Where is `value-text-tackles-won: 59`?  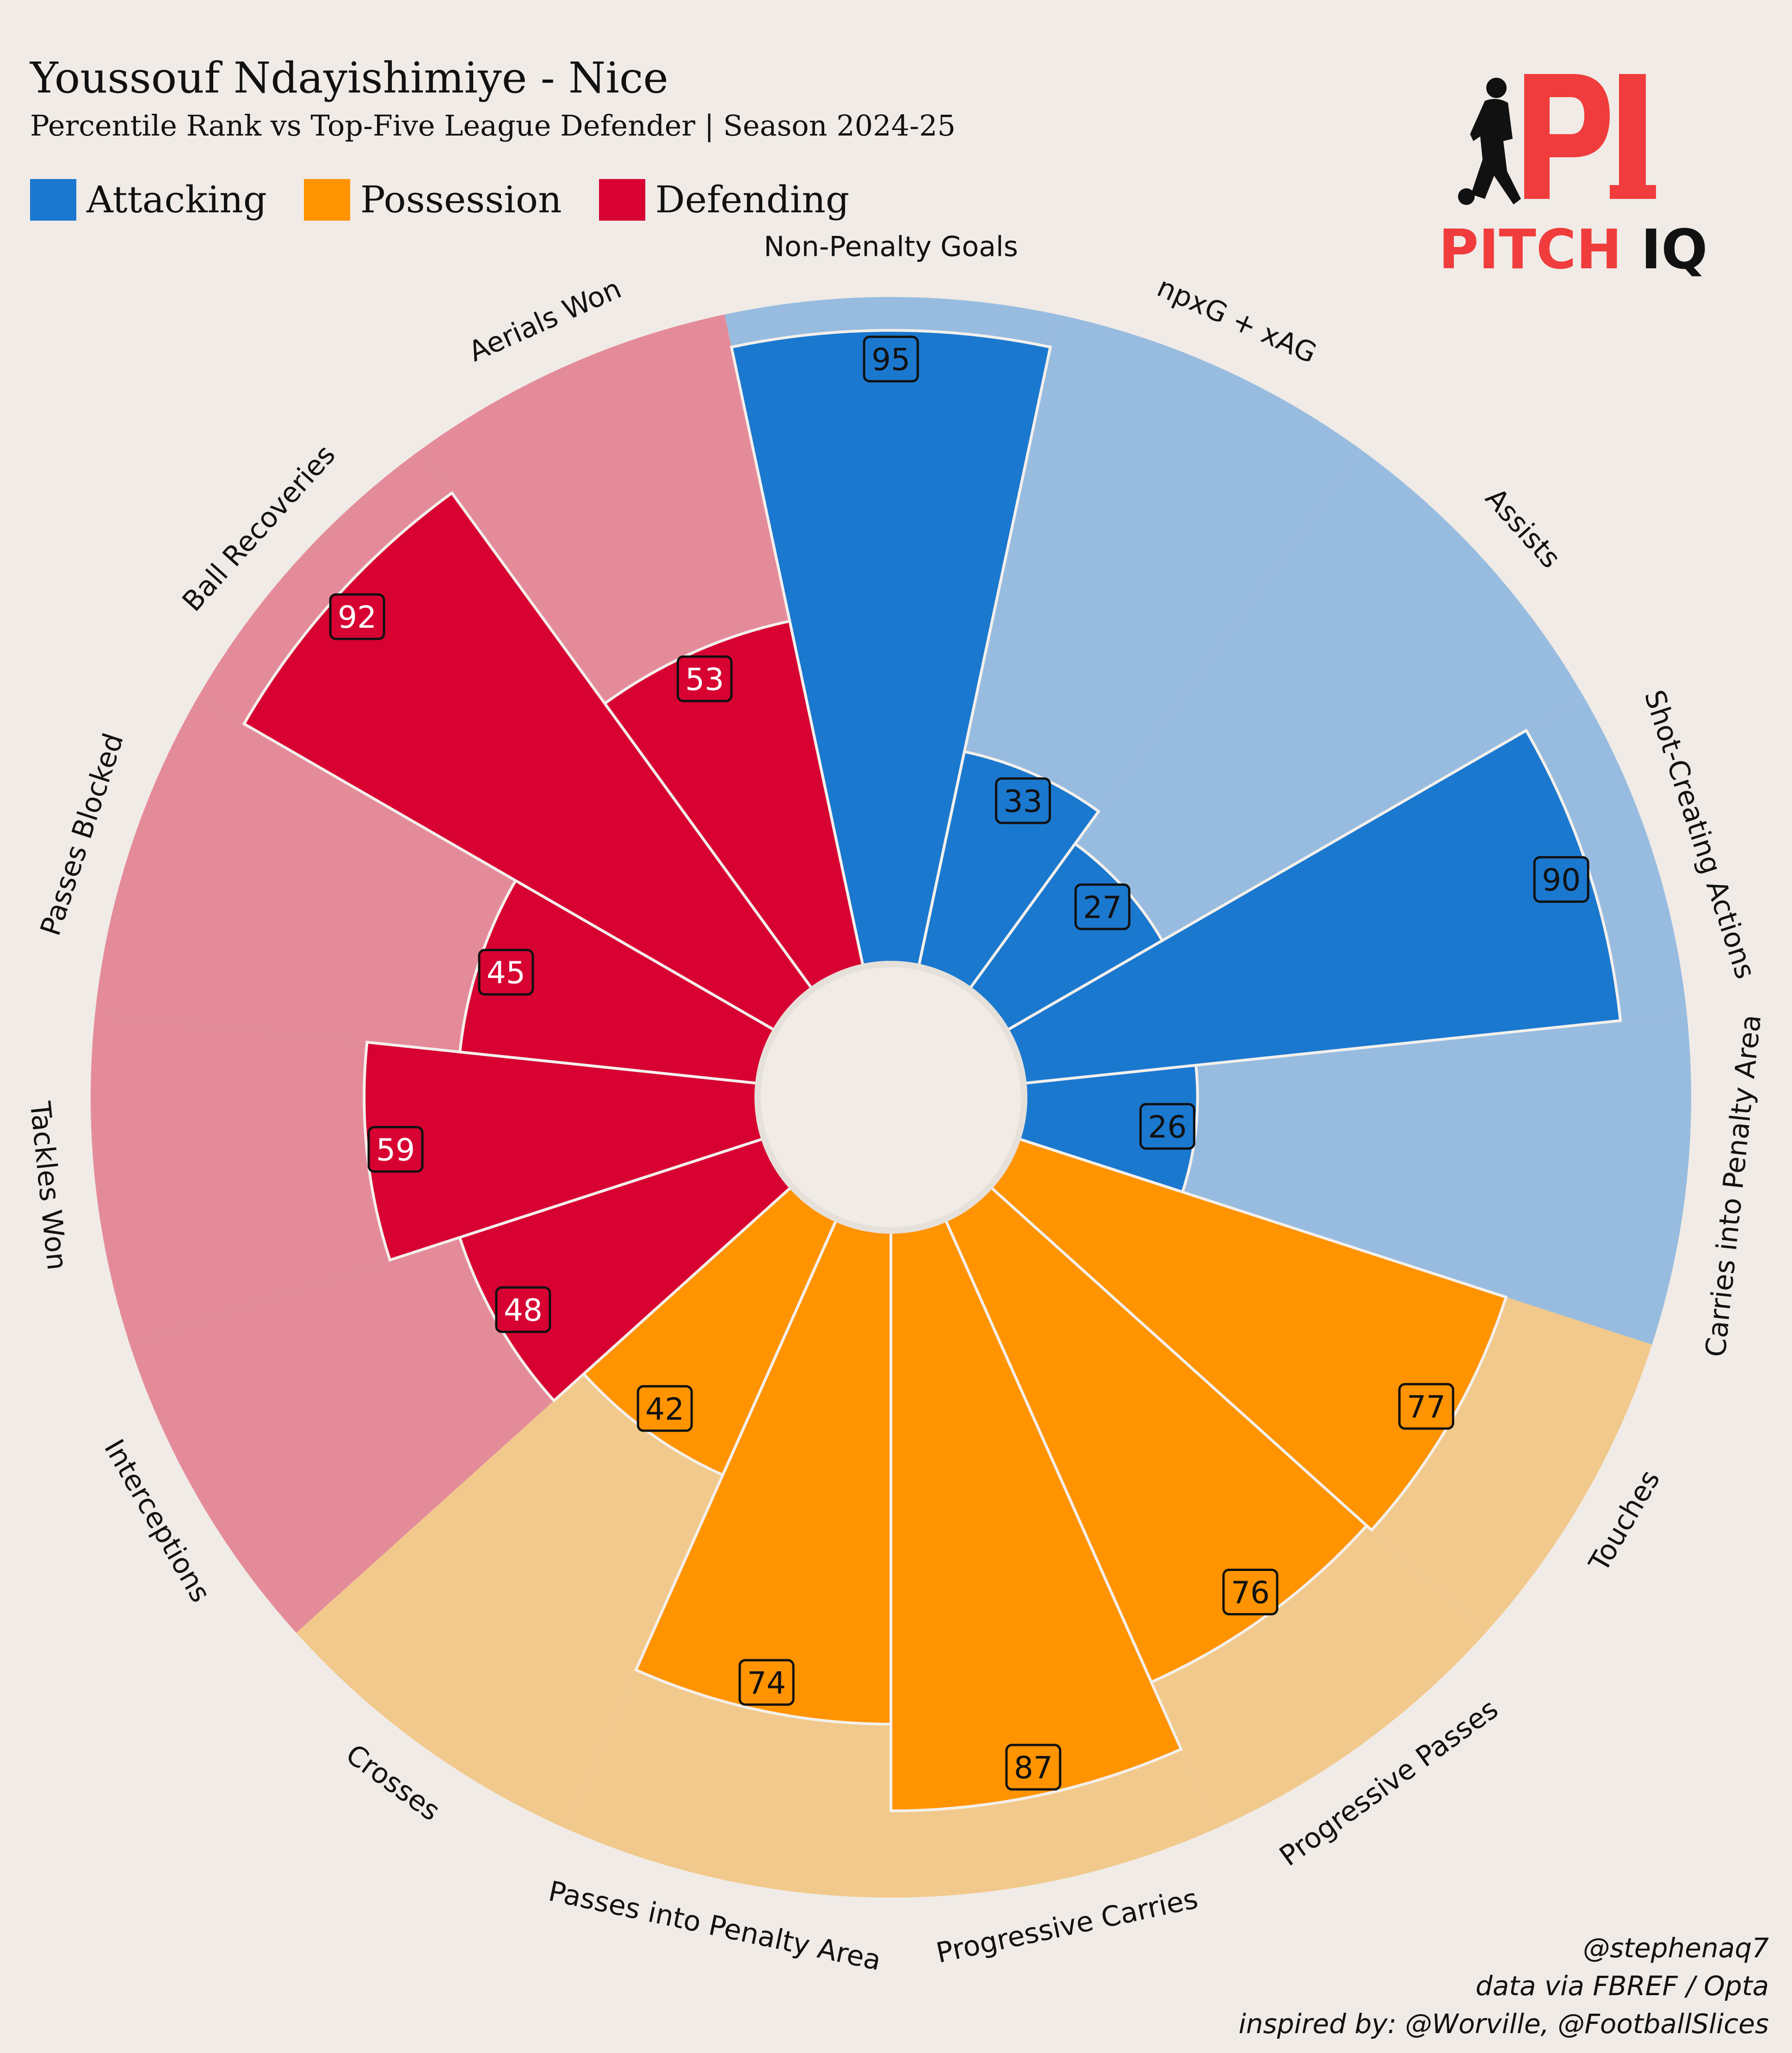 value-text-tackles-won: 59 is located at coordinates (395, 1150).